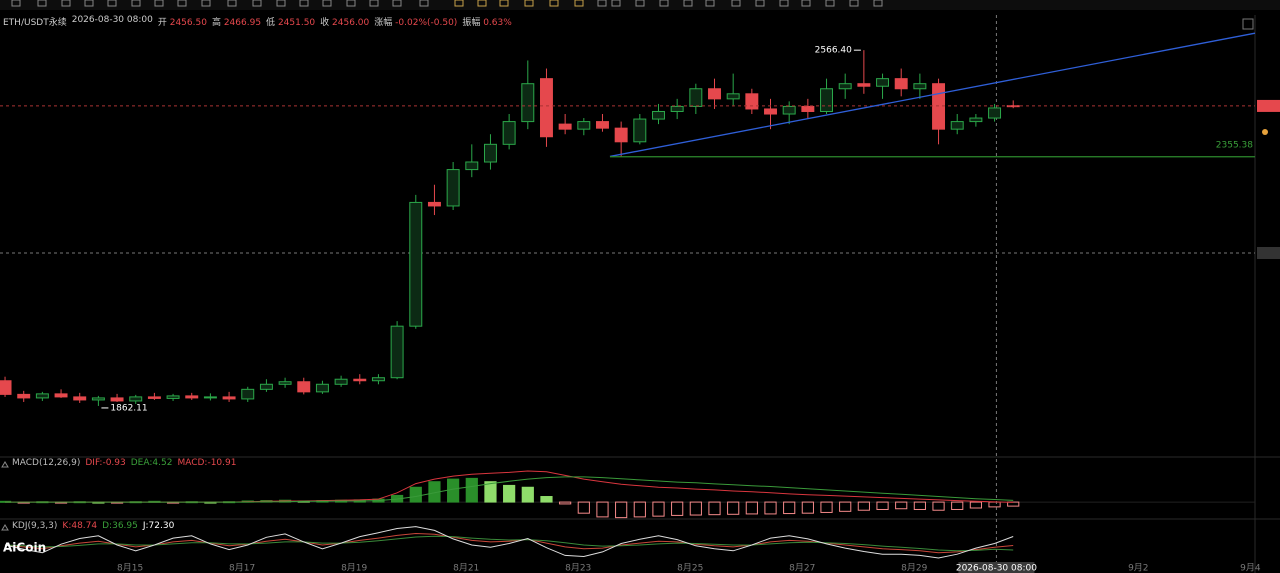 The image size is (1280, 573). I want to click on x-tick-label: 8月19, so click(354, 568).